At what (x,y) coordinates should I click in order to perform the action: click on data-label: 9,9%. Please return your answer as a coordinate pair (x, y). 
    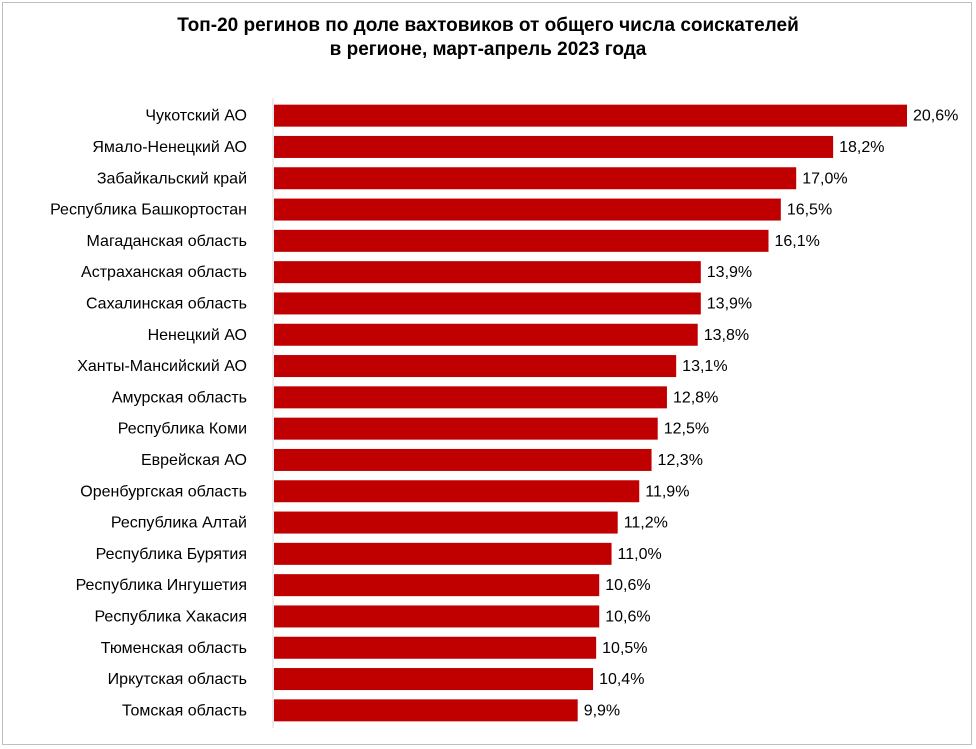
    Looking at the image, I should click on (602, 710).